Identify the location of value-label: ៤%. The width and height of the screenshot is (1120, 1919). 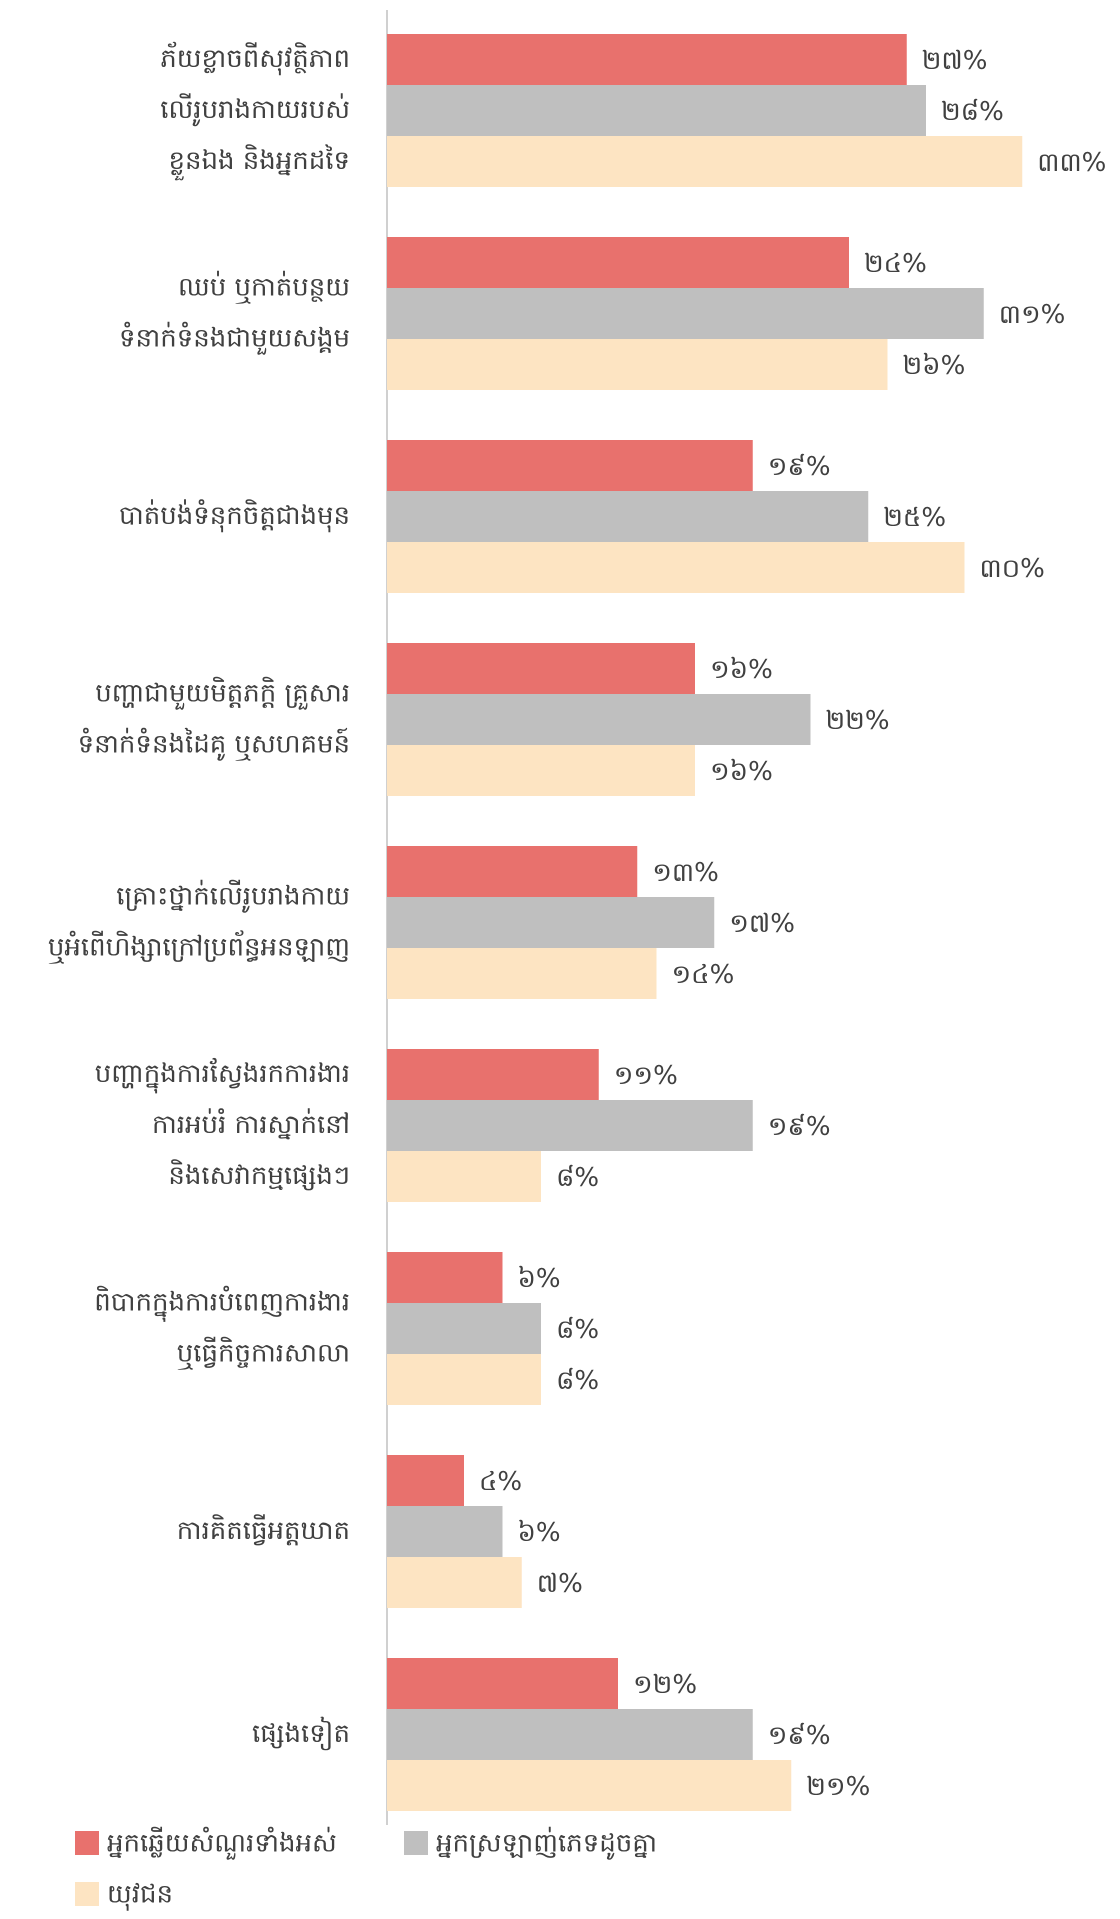
(500, 1482).